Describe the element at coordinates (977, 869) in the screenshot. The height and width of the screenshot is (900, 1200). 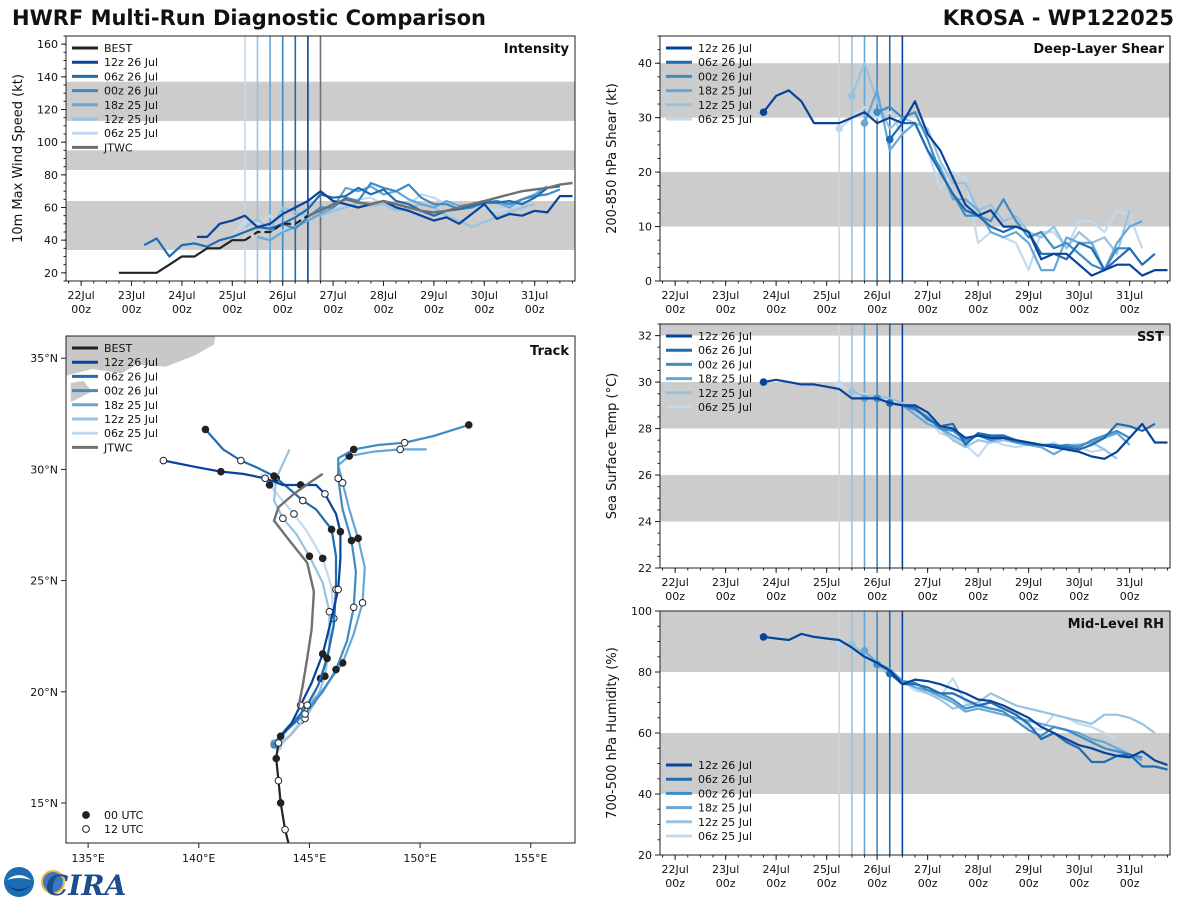
I see `rh-xtick-day-label: 28Jul` at that location.